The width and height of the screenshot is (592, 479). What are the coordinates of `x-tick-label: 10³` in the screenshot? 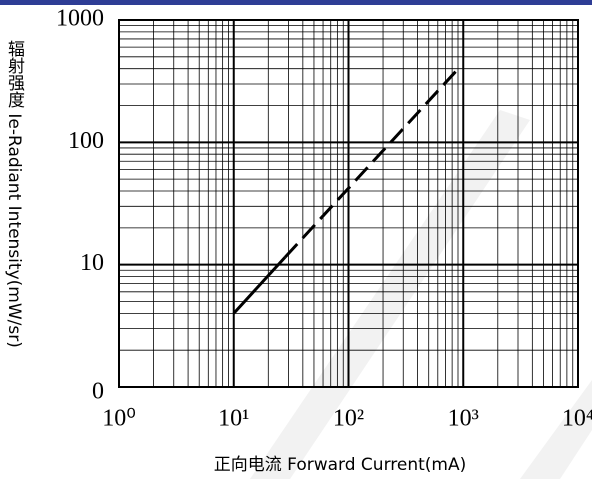 It's located at (463, 419).